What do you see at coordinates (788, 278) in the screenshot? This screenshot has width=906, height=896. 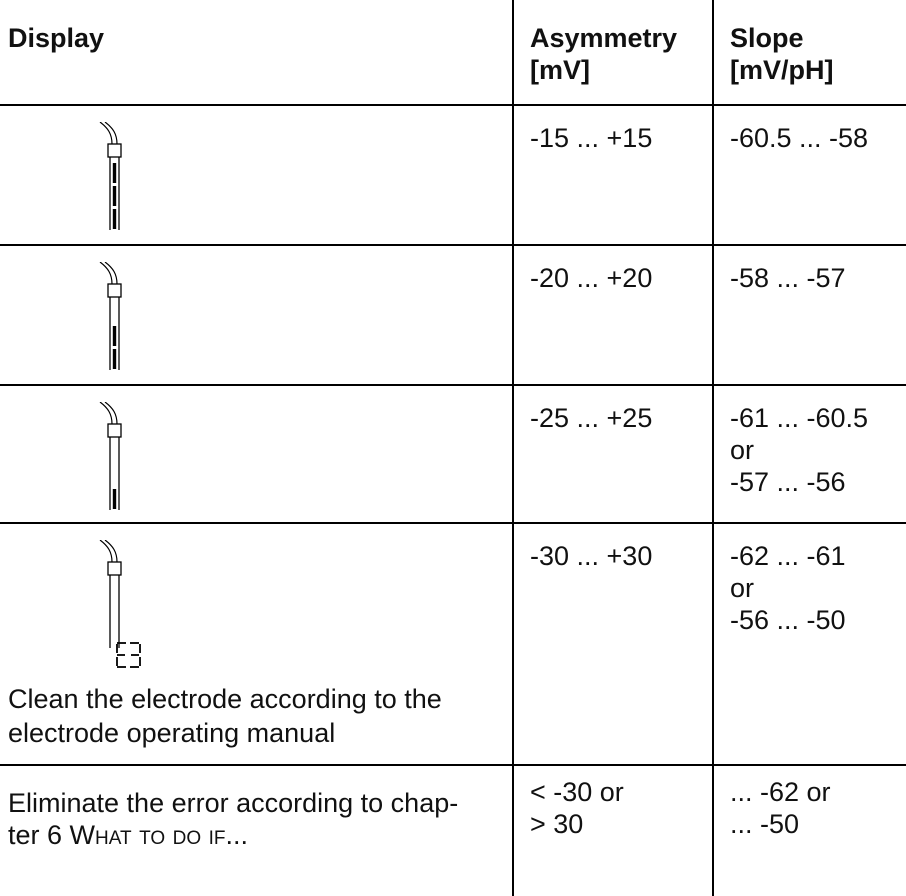 I see `row2-slope: -58 ... -57` at bounding box center [788, 278].